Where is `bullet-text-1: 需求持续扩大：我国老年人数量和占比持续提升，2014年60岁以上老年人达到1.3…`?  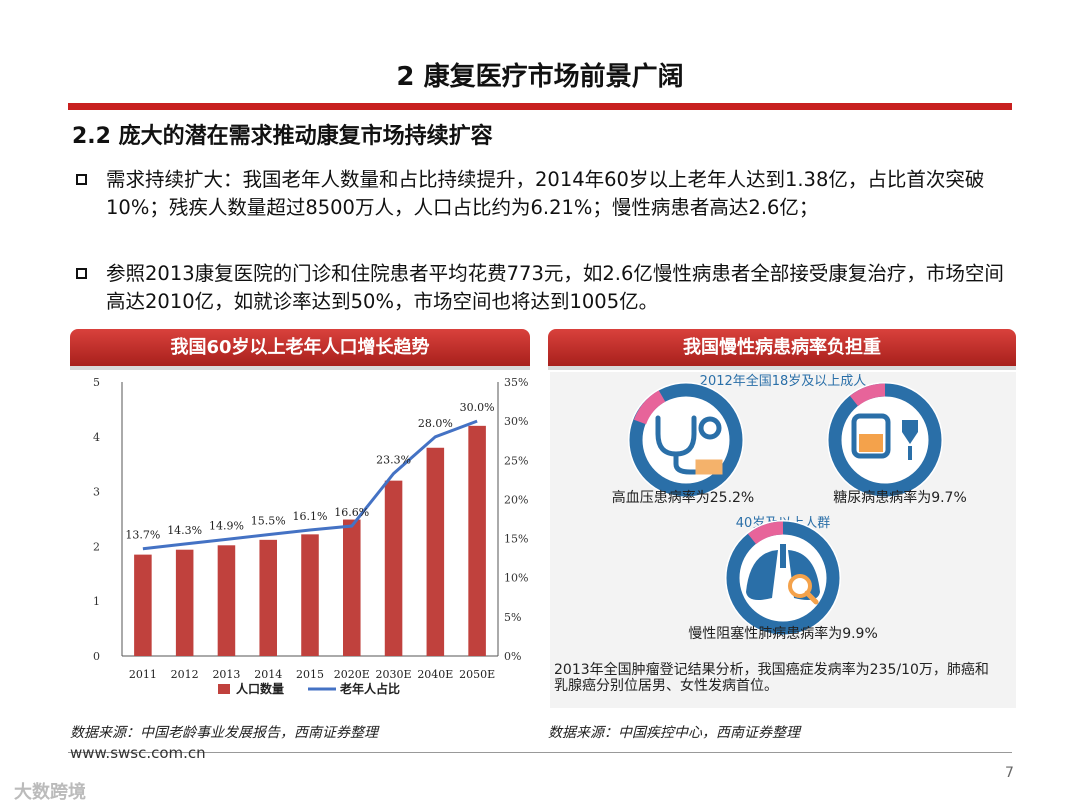
bullet-text-1: 需求持续扩大：我国老年人数量和占比持续提升，2014年60岁以上老年人达到1.3… is located at coordinates (545, 193).